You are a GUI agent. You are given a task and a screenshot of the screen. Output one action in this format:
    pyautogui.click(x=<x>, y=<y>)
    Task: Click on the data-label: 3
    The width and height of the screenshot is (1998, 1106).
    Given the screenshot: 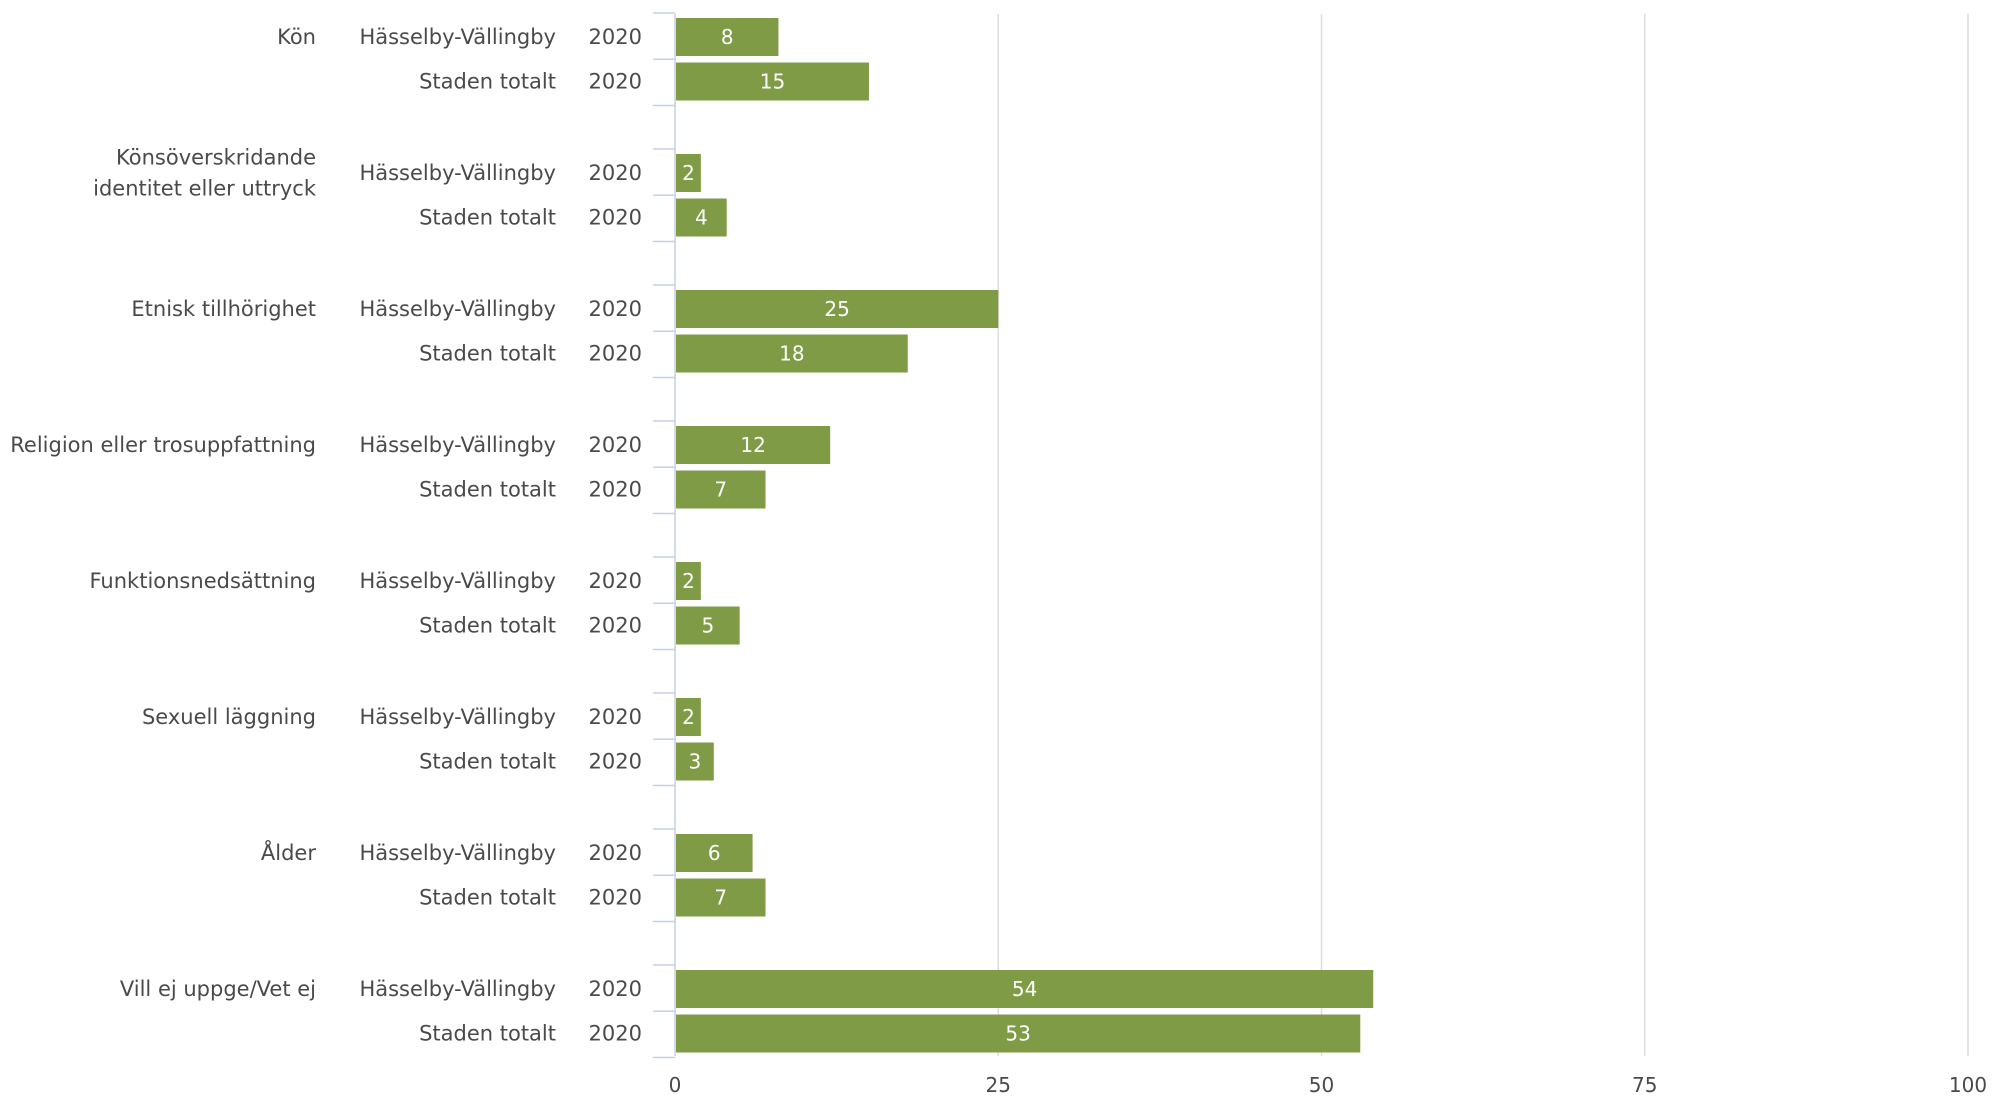 What is the action you would take?
    pyautogui.click(x=695, y=762)
    